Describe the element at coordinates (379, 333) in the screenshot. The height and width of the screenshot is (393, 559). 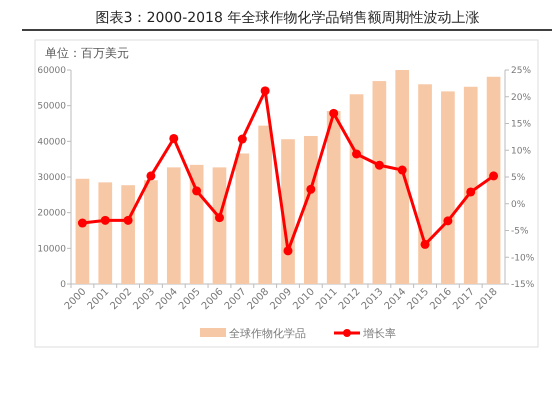
I see `legend-label: 增长率` at that location.